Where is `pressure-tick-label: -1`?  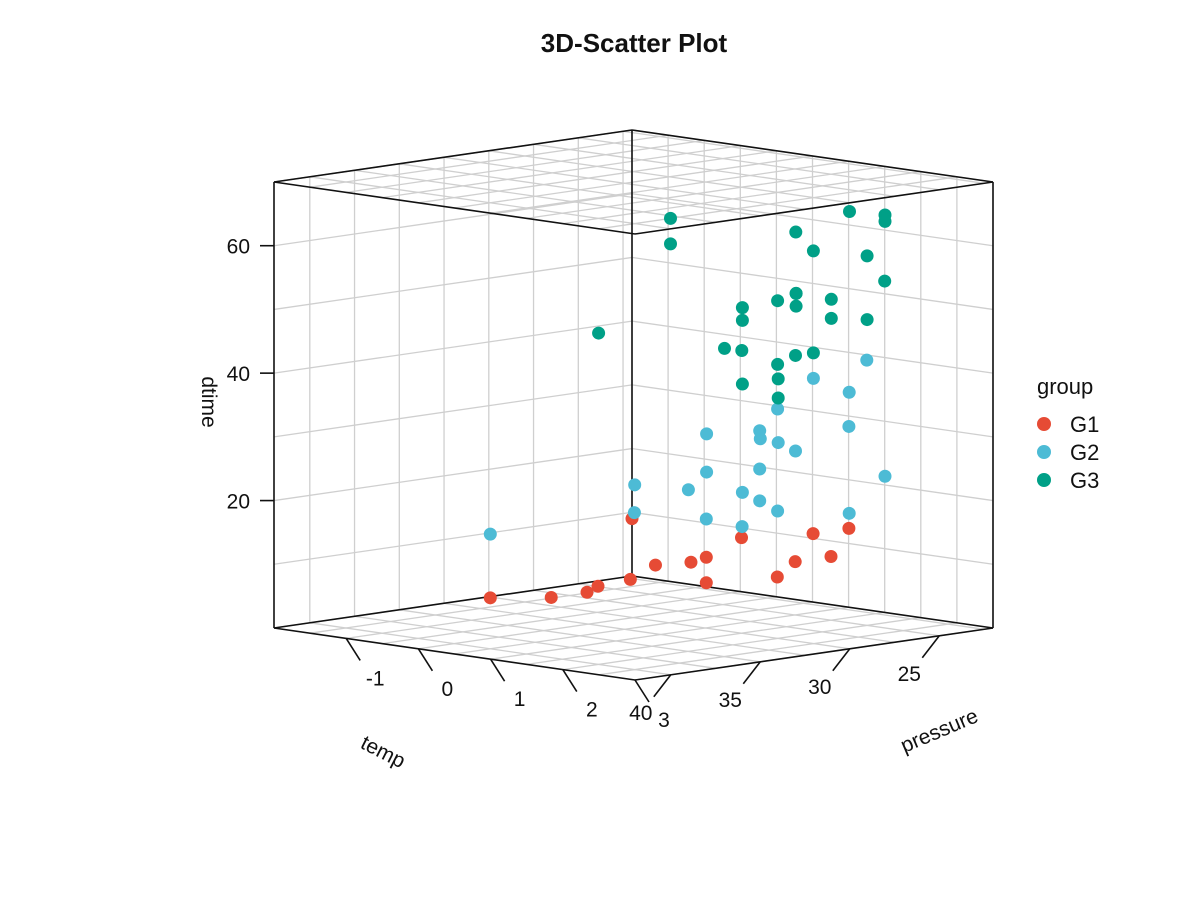 pressure-tick-label: -1 is located at coordinates (375, 678).